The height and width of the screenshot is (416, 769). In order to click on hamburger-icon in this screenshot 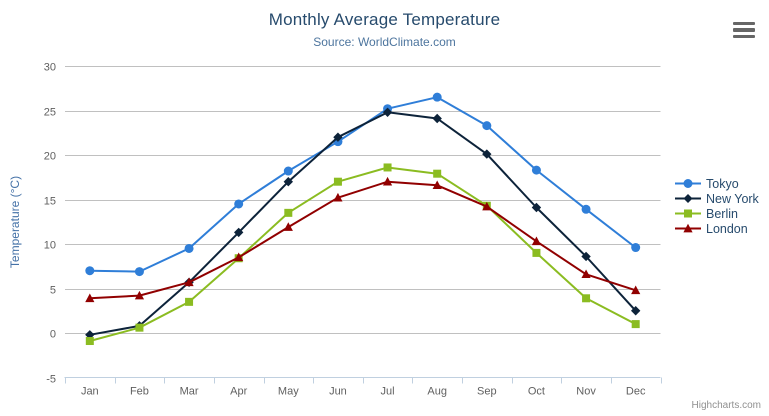, I will do `click(744, 30)`.